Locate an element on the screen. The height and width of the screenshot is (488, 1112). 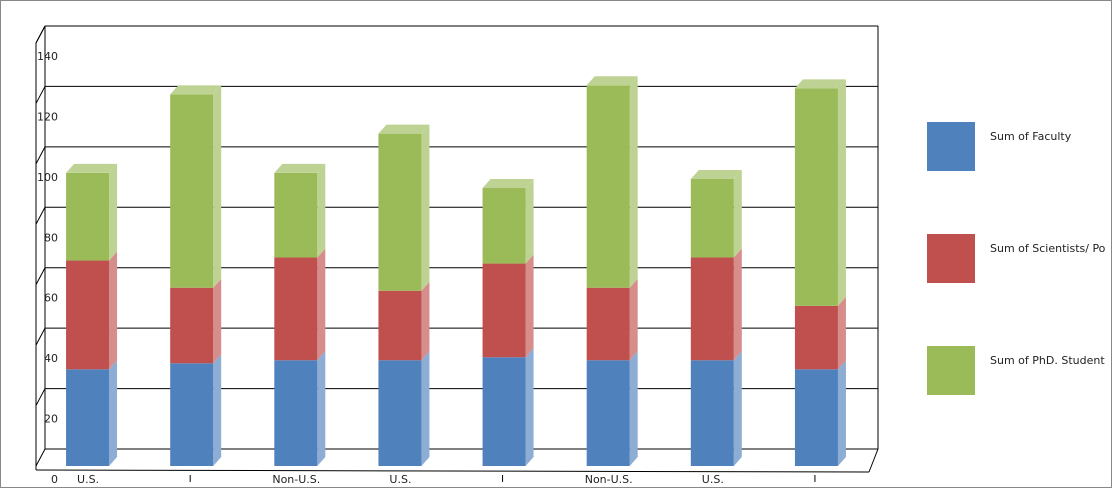
legend-label: Sum of Faculty is located at coordinates (1031, 136).